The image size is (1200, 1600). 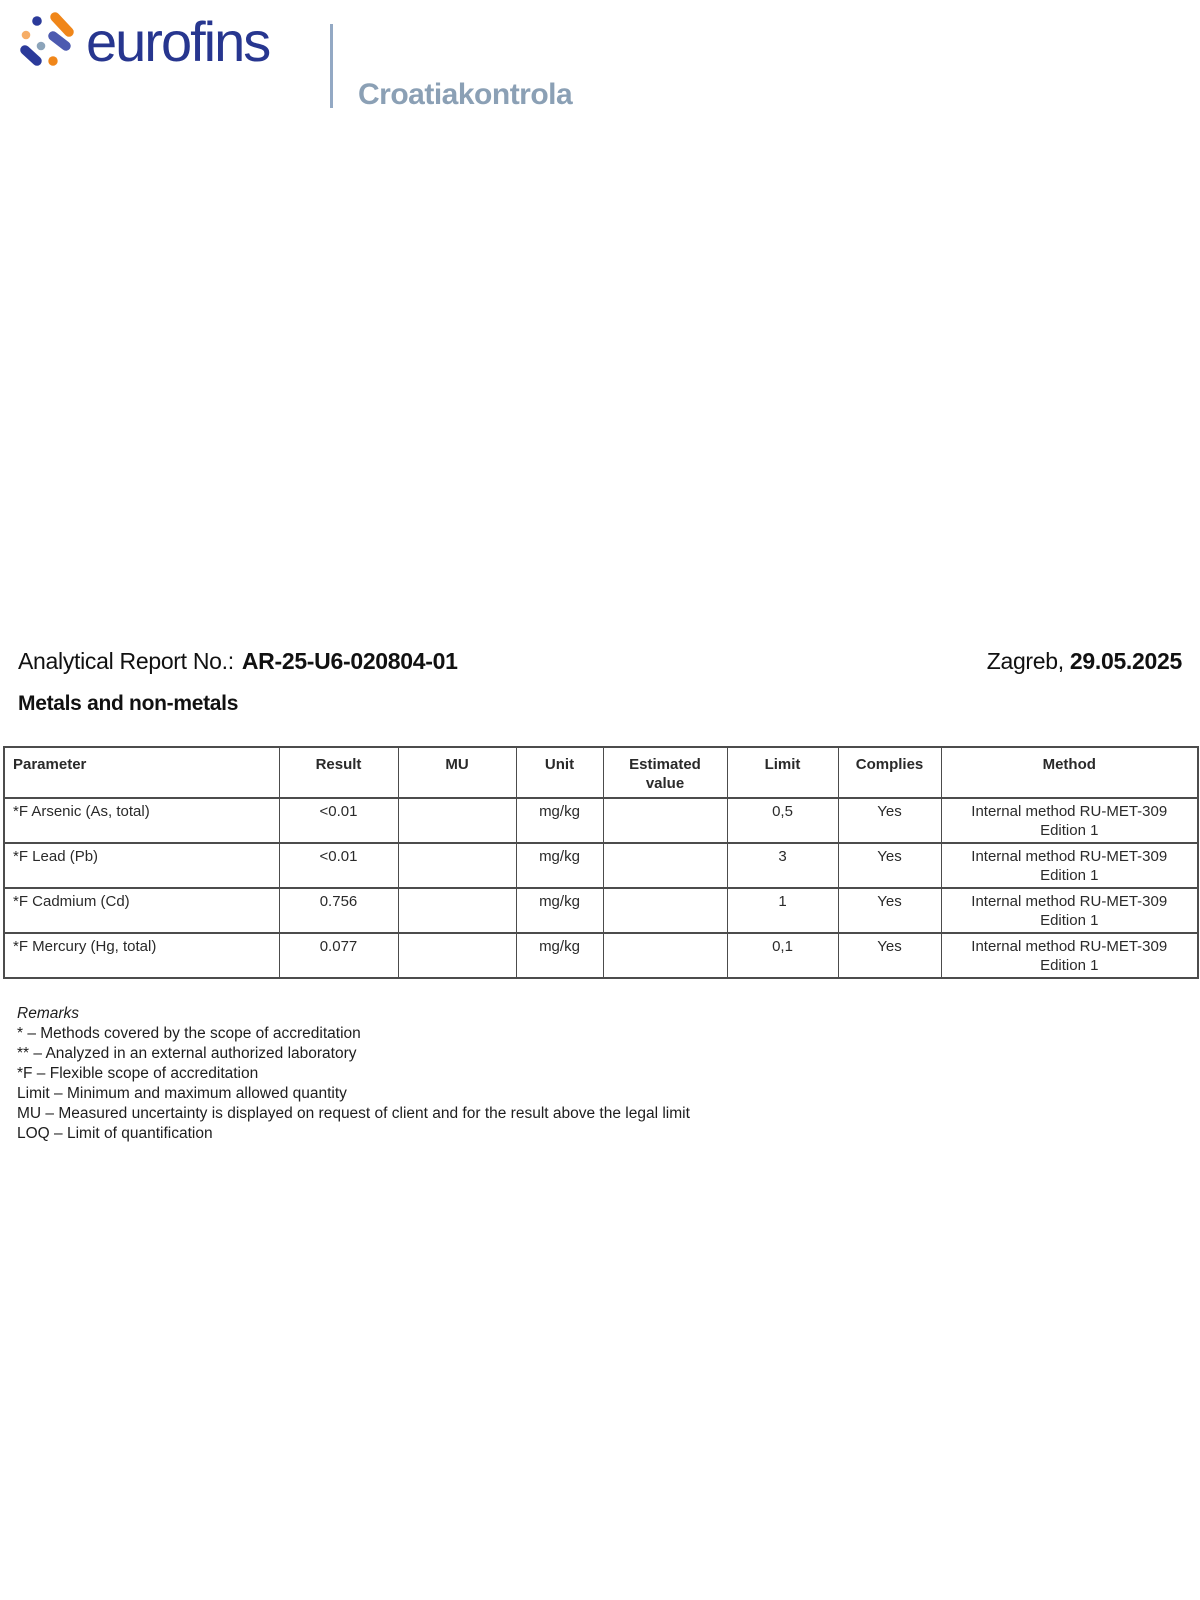 What do you see at coordinates (141, 865) in the screenshot?
I see `cell-parameter: *F Lead (Pb)` at bounding box center [141, 865].